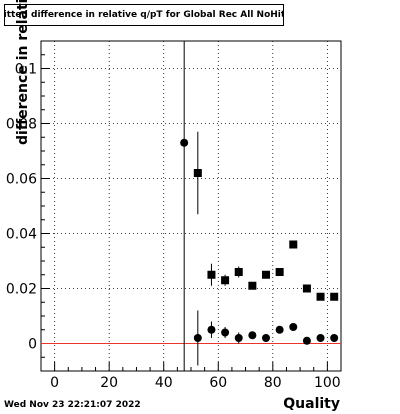  What do you see at coordinates (21, 235) in the screenshot?
I see `y-tick-label: 0.04` at bounding box center [21, 235].